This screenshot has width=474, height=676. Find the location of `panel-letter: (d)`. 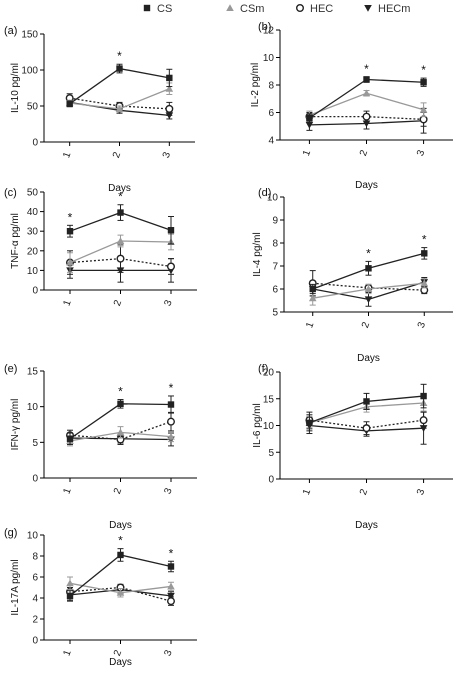

panel-letter: (d) is located at coordinates (264, 193).